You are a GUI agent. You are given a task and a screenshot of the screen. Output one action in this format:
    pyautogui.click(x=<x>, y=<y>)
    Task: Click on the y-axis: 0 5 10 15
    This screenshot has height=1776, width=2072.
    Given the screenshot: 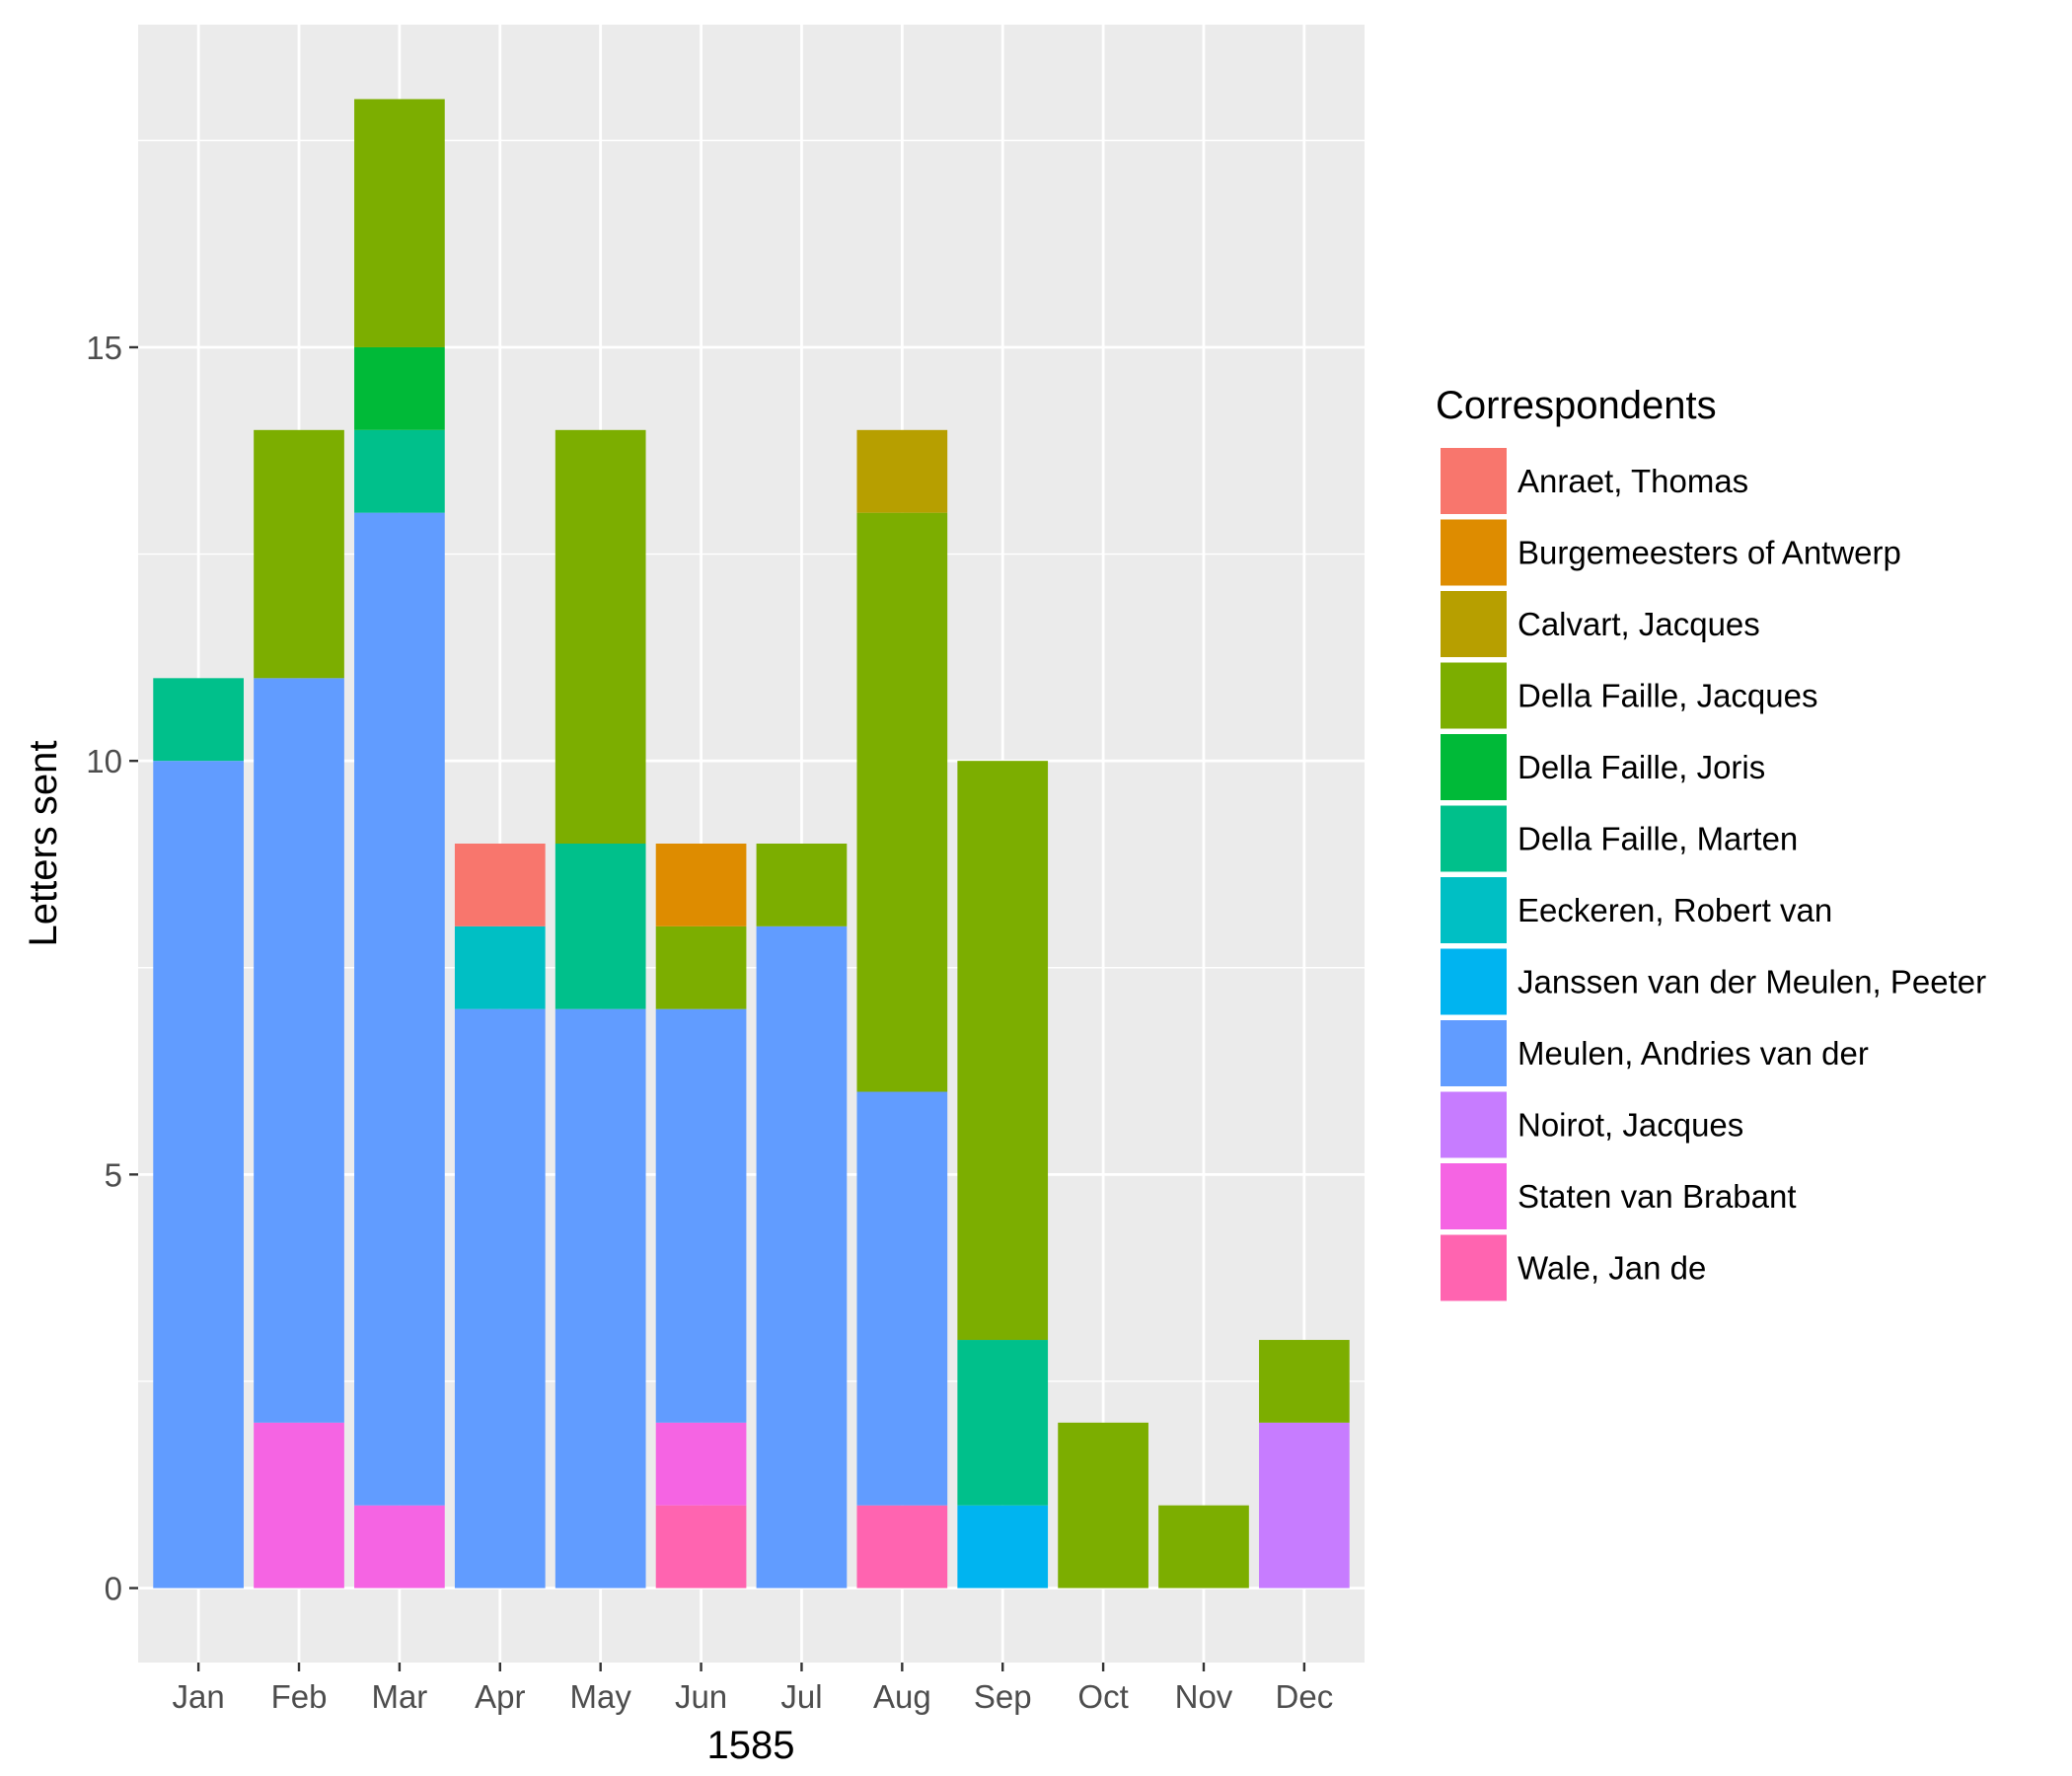 What is the action you would take?
    pyautogui.click(x=112, y=969)
    